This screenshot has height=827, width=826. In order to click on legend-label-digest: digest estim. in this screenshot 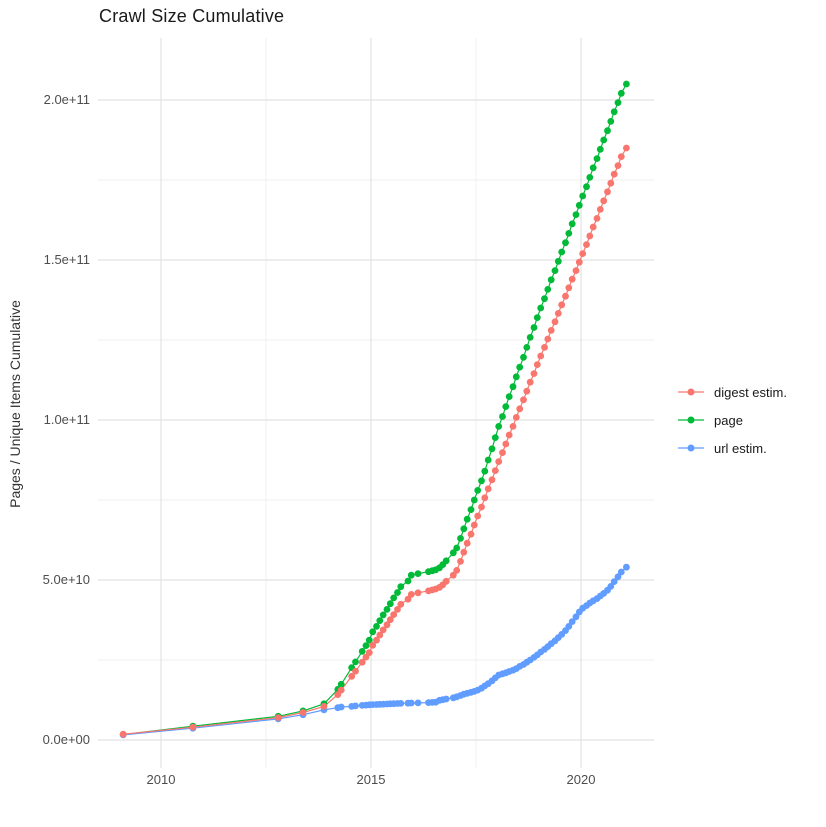, I will do `click(750, 392)`.